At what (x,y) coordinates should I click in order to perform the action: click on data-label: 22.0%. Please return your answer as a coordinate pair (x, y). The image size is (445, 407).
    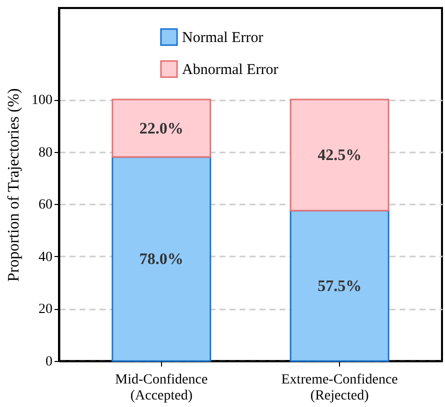
    Looking at the image, I should click on (161, 129).